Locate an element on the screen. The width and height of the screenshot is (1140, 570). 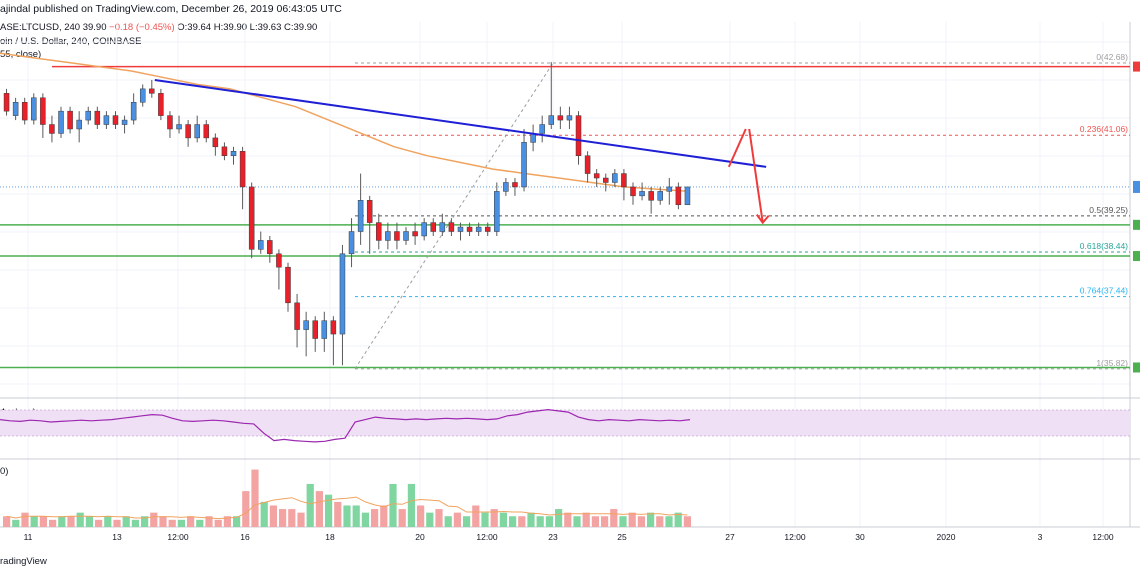
symbol-name: ASE:LTCUSD, 240 is located at coordinates (40, 27).